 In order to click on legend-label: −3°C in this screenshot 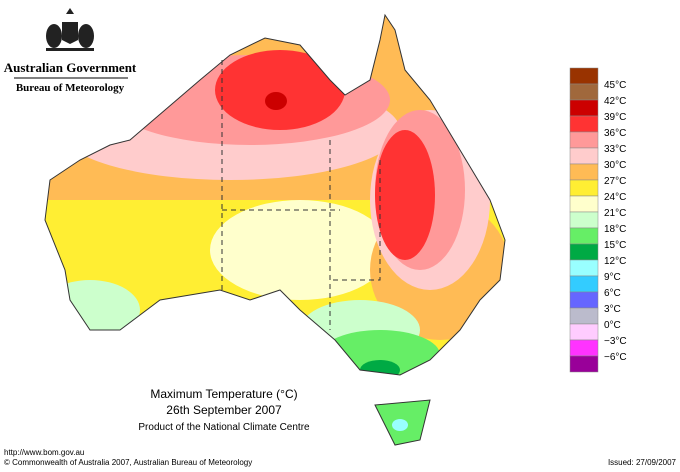, I will do `click(615, 341)`.